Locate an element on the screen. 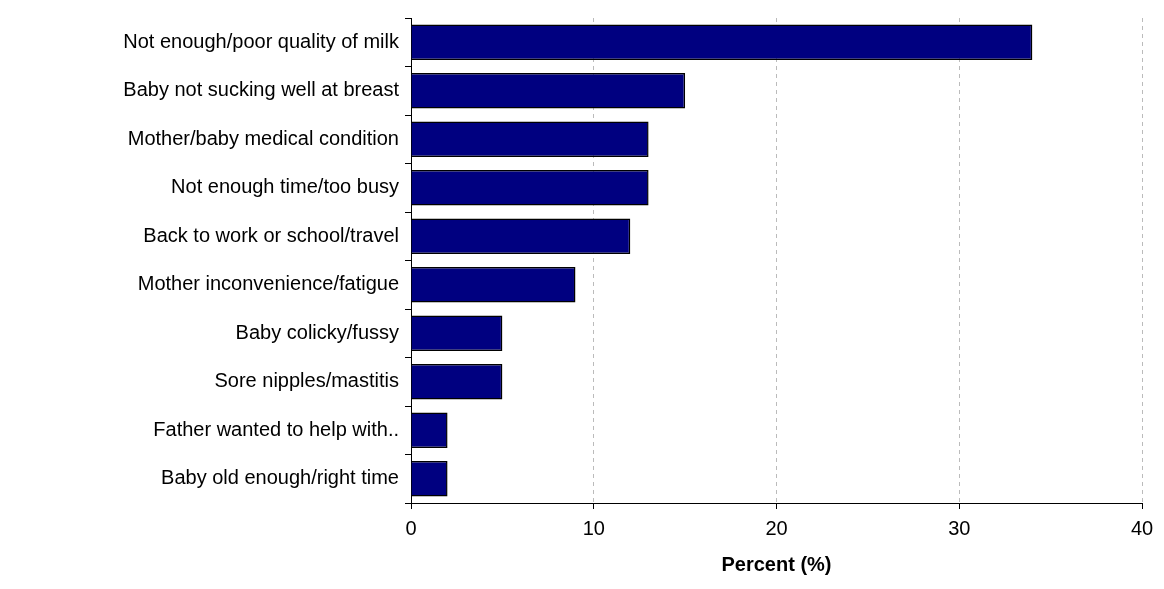 The height and width of the screenshot is (589, 1164). x-tick-label: 0 is located at coordinates (411, 527).